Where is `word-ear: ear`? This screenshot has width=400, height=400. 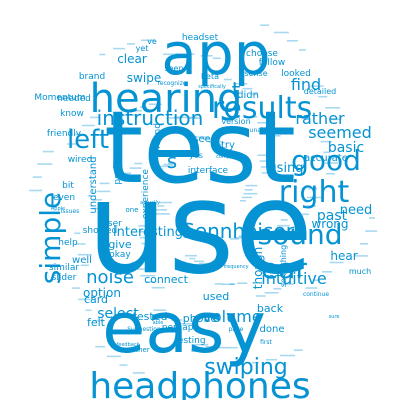 word-ear: ear is located at coordinates (284, 268).